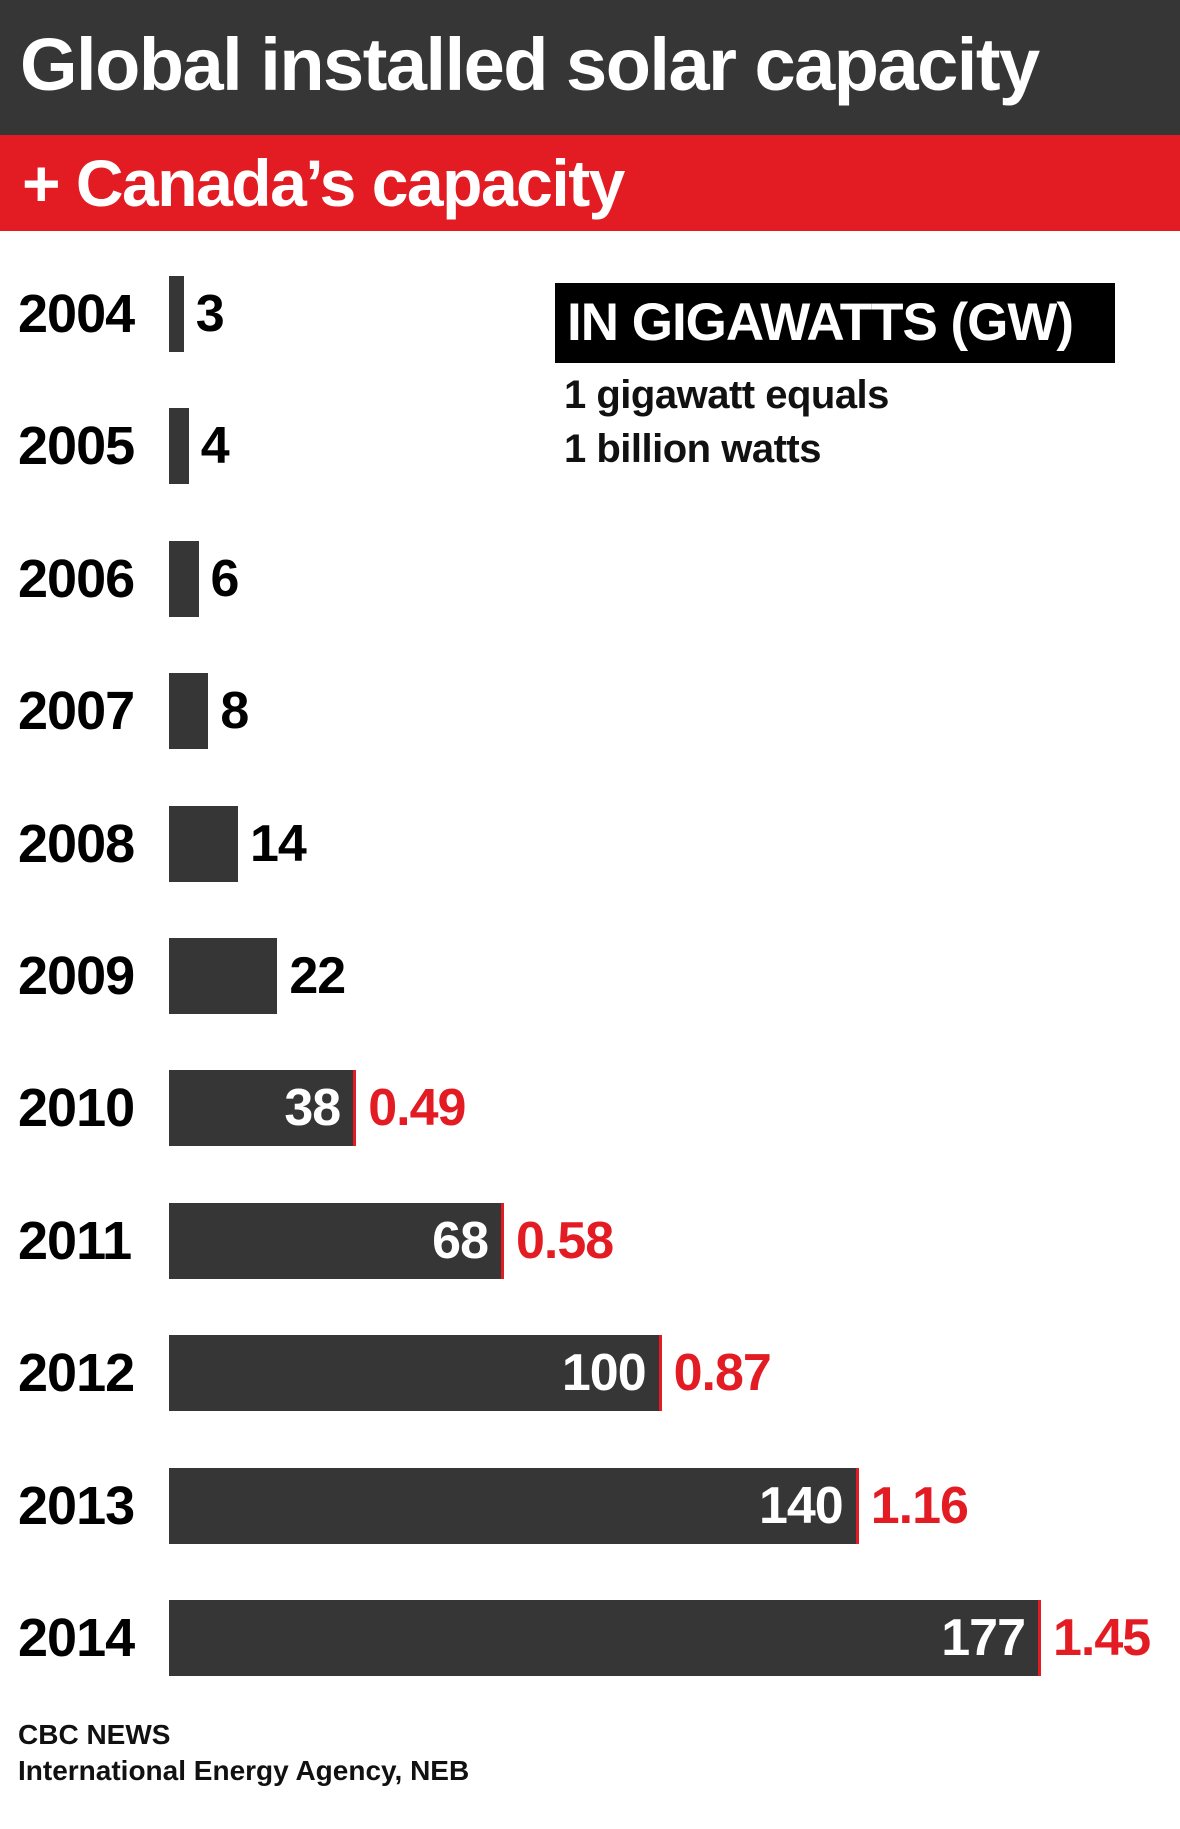  Describe the element at coordinates (76, 578) in the screenshot. I see `year-label: 2006` at that location.